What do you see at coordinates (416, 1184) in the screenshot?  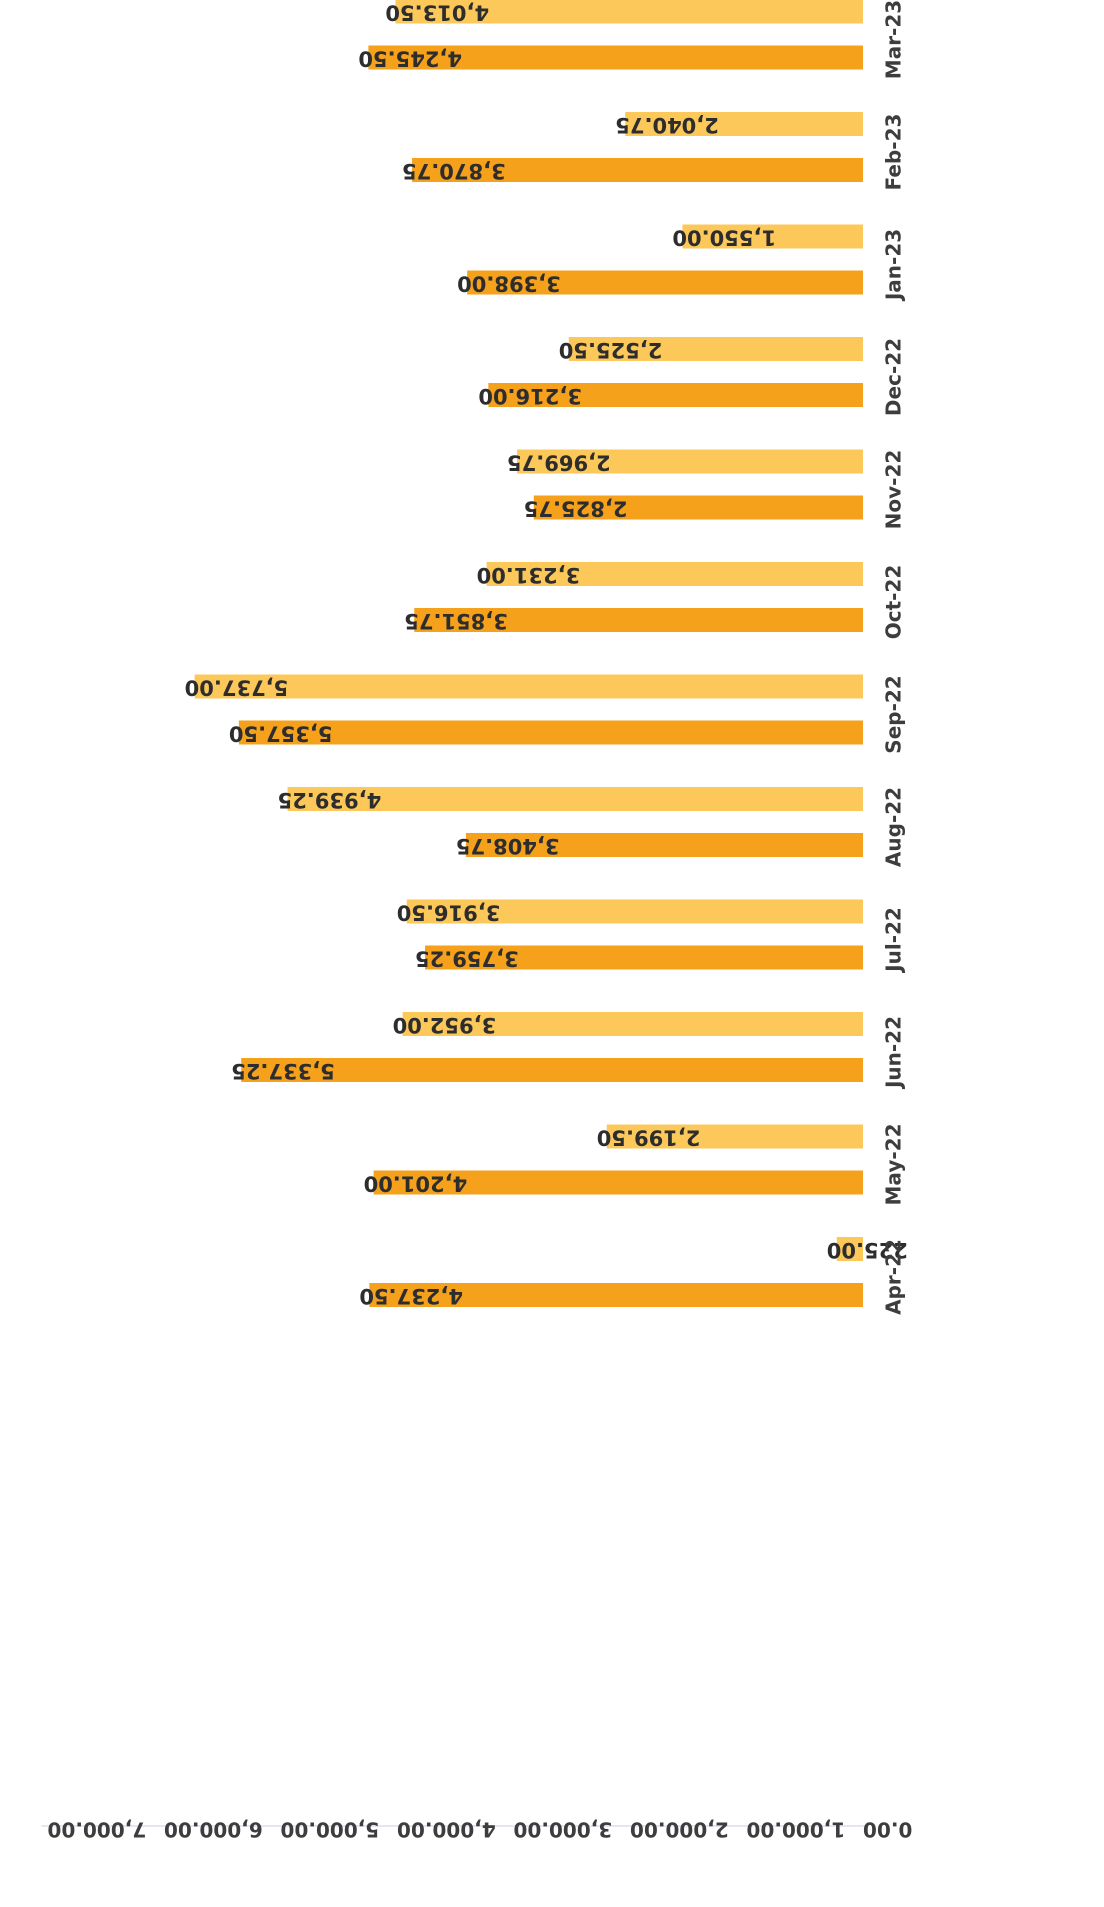 I see `data-label: 4,201.00` at bounding box center [416, 1184].